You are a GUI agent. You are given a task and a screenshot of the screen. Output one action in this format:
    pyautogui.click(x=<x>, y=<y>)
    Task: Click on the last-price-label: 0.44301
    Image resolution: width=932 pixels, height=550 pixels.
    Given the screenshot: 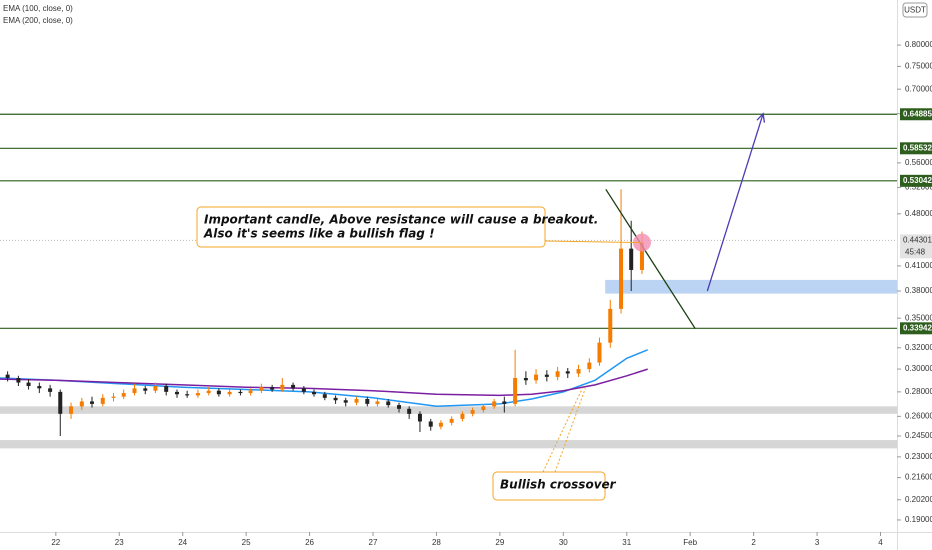 What is the action you would take?
    pyautogui.click(x=917, y=239)
    